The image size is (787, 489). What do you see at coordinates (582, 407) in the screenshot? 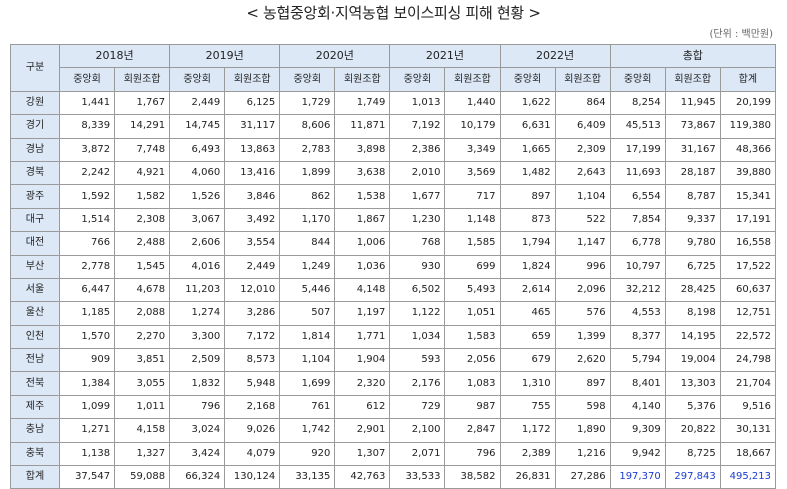
I see `value-cell: 598` at bounding box center [582, 407].